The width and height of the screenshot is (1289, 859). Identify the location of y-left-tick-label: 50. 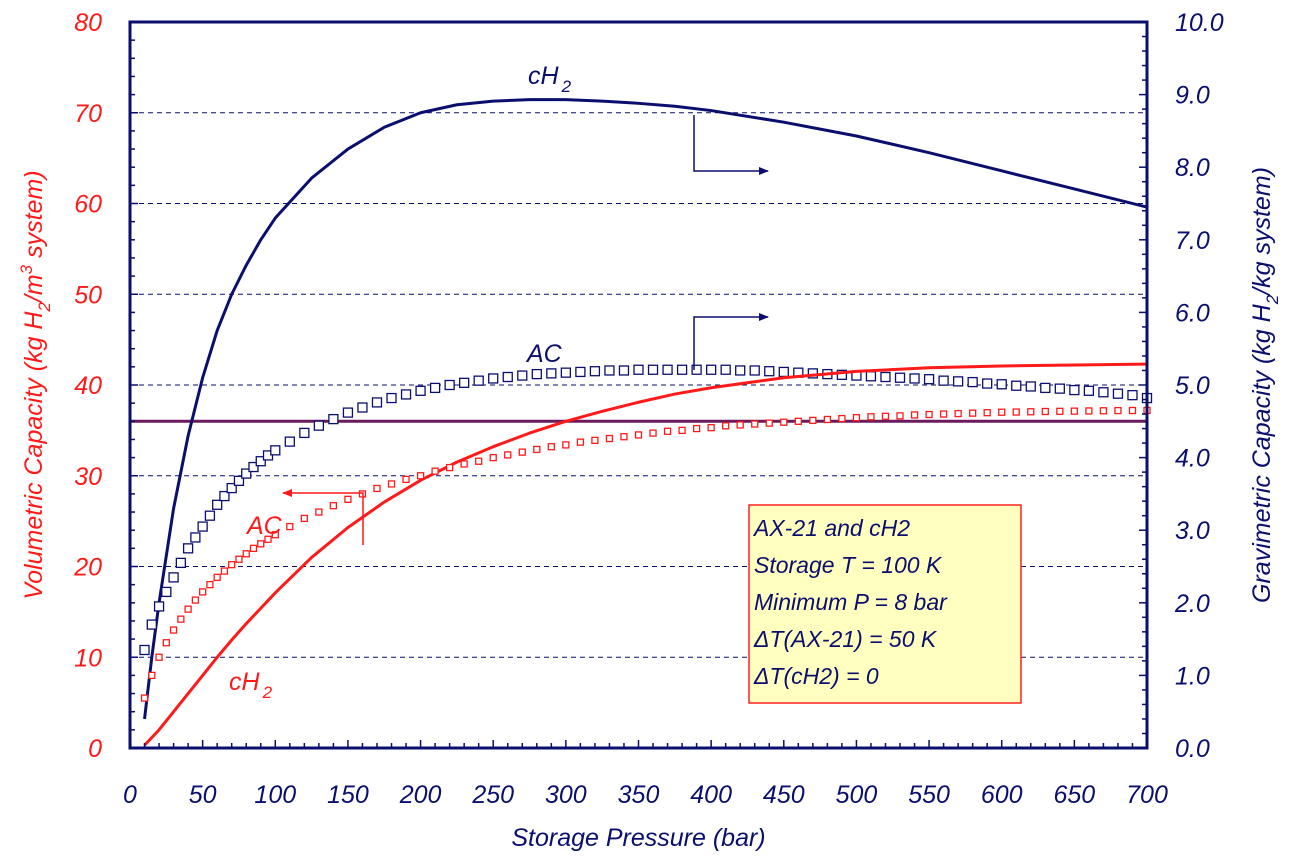
(88, 295).